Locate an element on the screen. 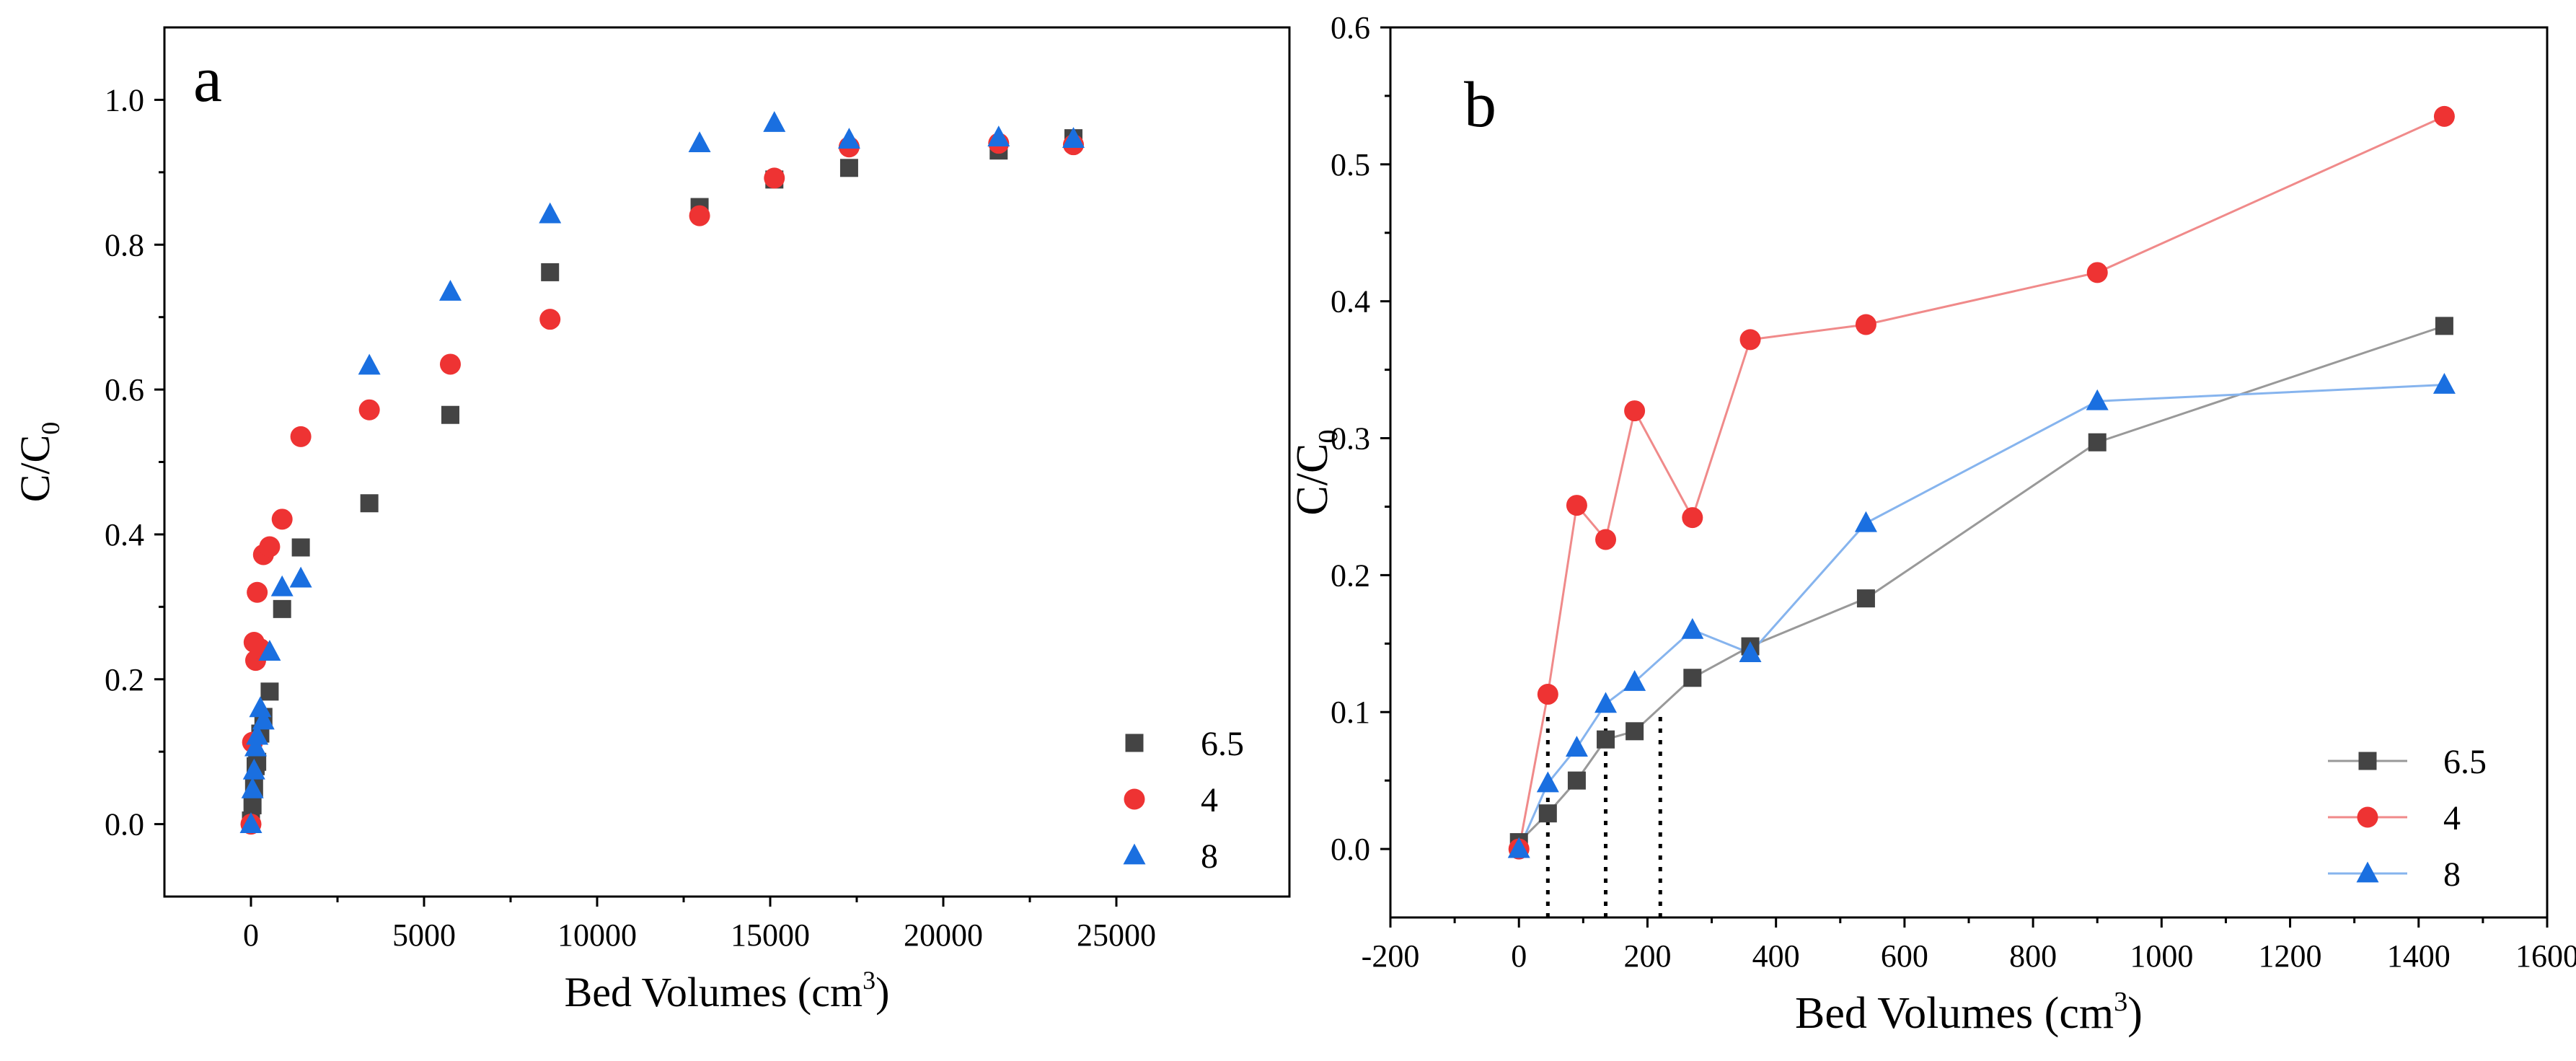 The height and width of the screenshot is (1061, 2576). x-tick-label: 1000 is located at coordinates (2161, 956).